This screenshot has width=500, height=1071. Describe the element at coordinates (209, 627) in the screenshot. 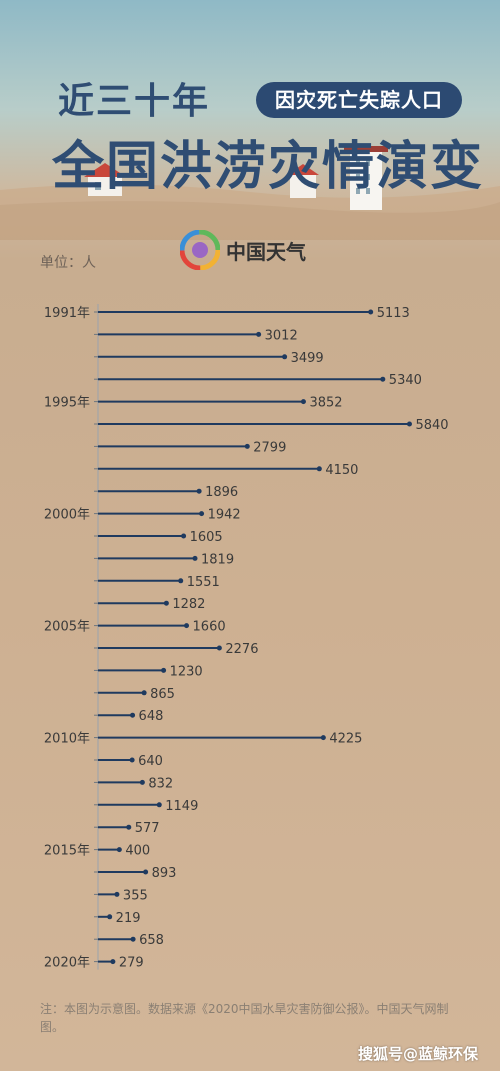

I see `value-label-2005: 1660` at that location.